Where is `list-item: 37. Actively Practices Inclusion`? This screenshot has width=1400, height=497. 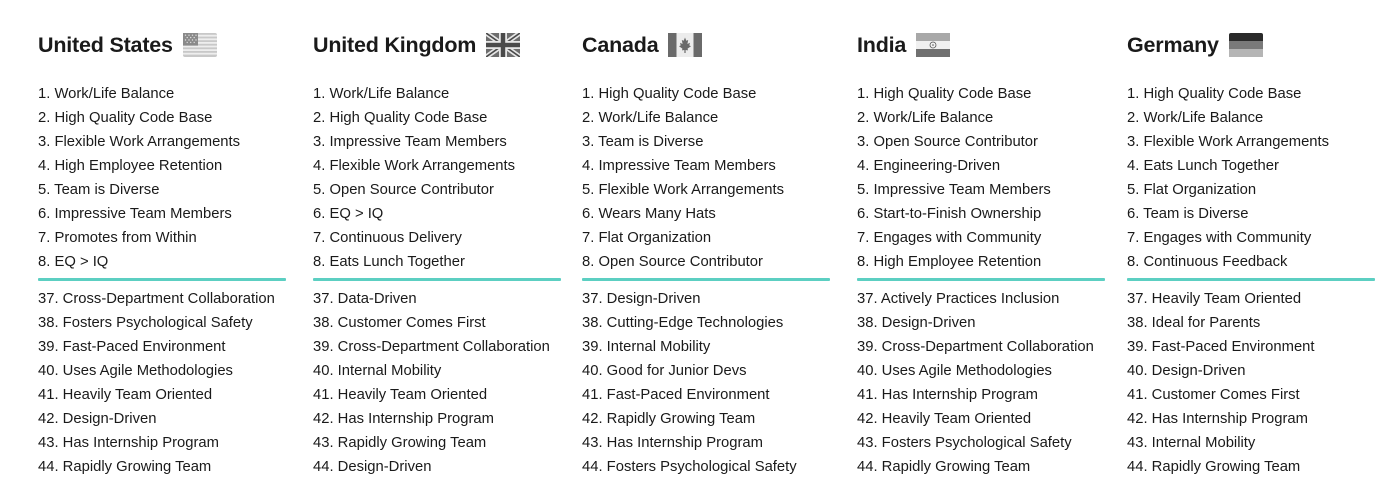
list-item: 37. Actively Practices Inclusion is located at coordinates (958, 299).